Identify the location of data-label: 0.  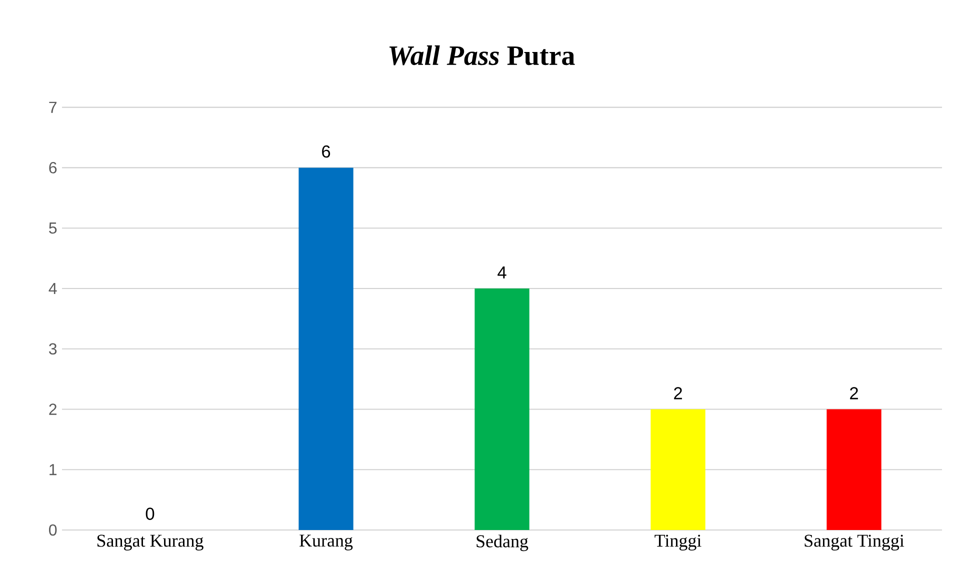
(150, 514).